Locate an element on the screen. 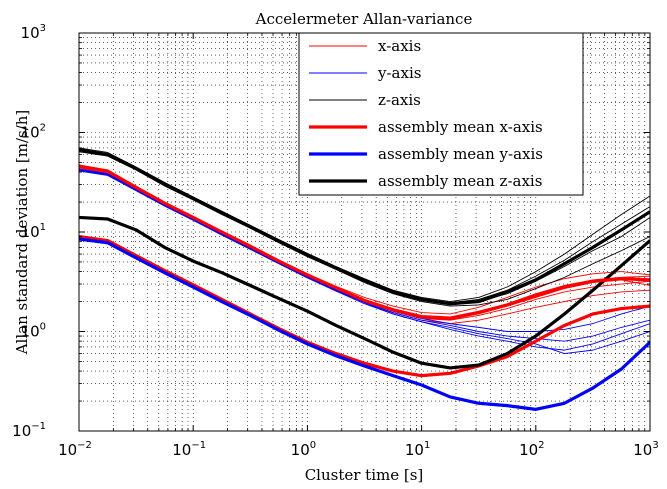  legend-label: assembly mean x-axis is located at coordinates (460, 127).